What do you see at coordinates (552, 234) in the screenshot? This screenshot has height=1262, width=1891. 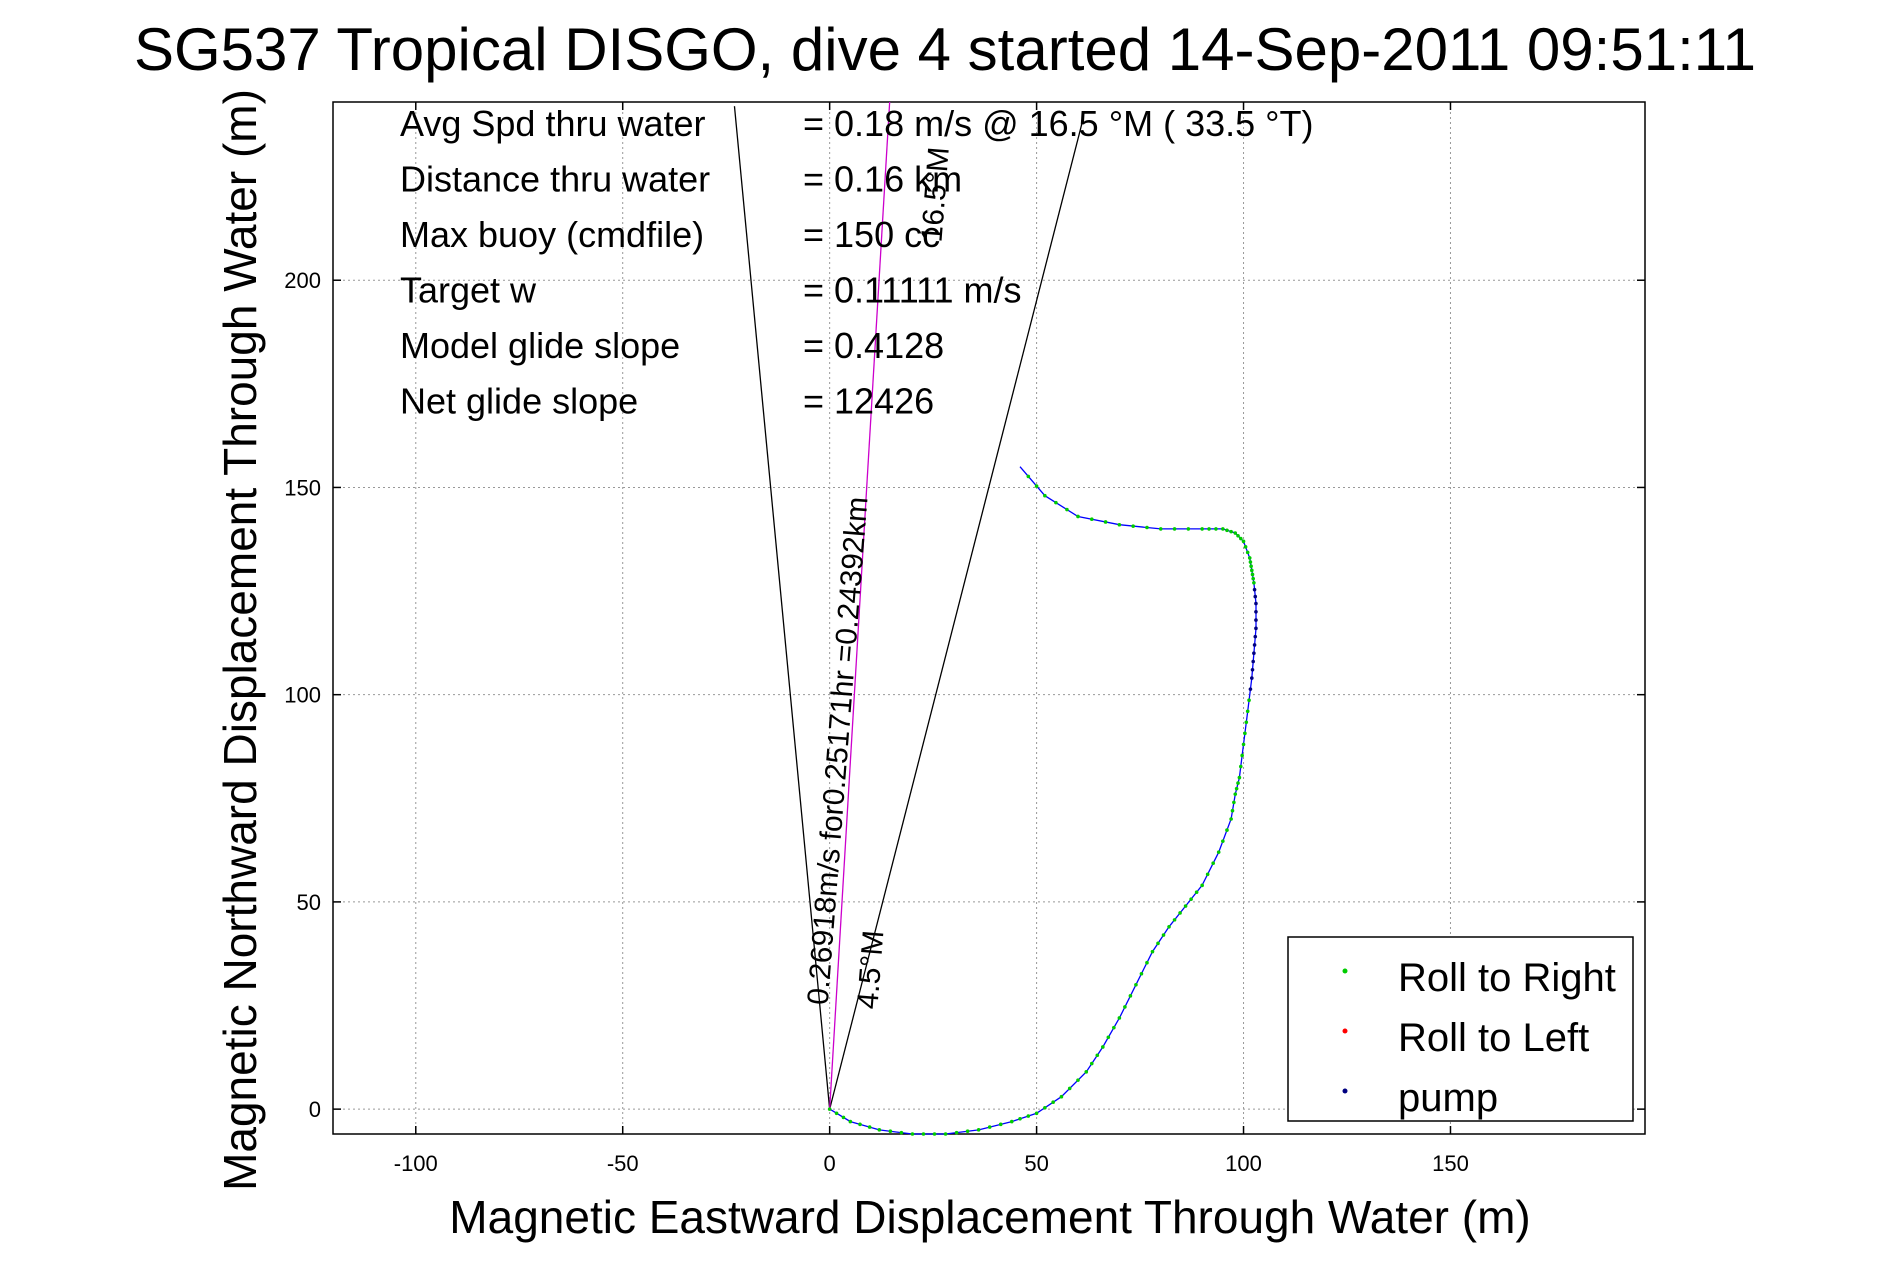 I see `annotation-label: Max buoy (cmdfile)` at bounding box center [552, 234].